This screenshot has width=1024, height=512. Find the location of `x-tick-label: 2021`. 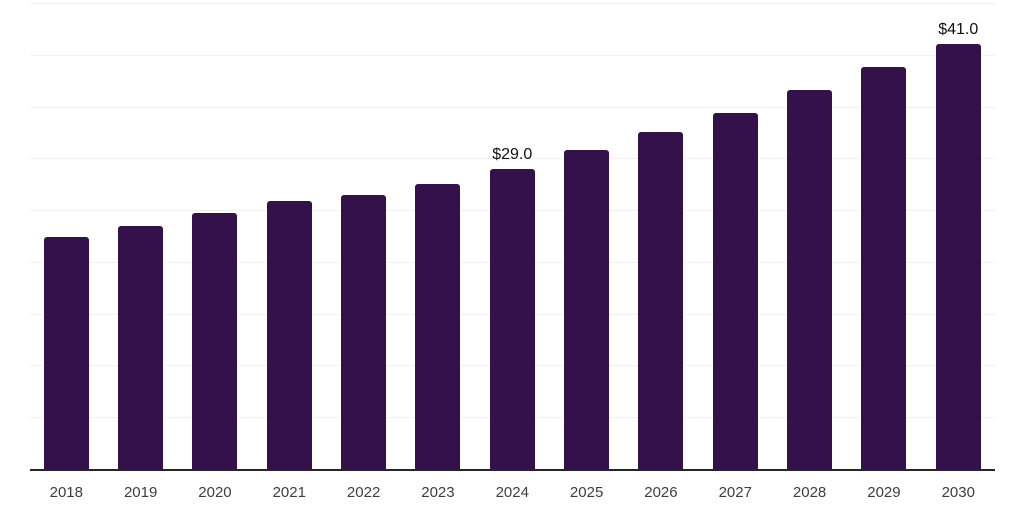

x-tick-label: 2021 is located at coordinates (289, 492).